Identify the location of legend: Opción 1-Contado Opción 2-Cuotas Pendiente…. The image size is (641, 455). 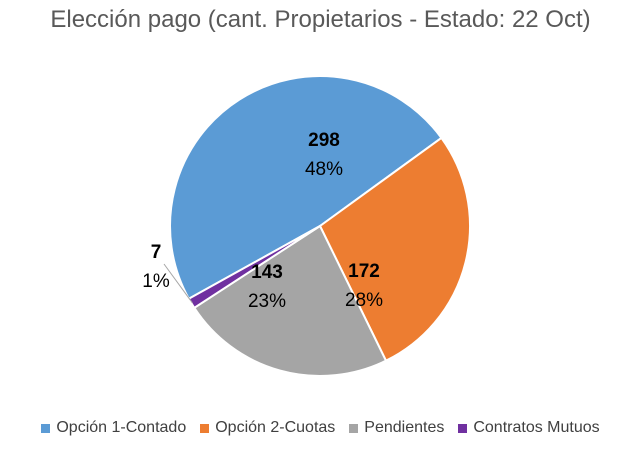
(320, 428).